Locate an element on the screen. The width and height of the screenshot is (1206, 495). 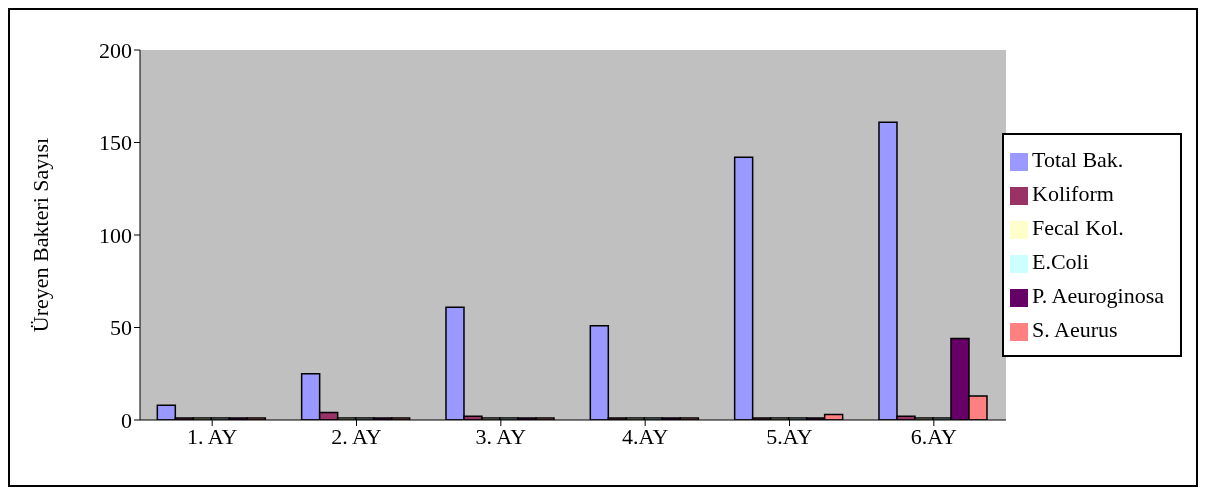
x-tick-label: 6.AY is located at coordinates (934, 436).